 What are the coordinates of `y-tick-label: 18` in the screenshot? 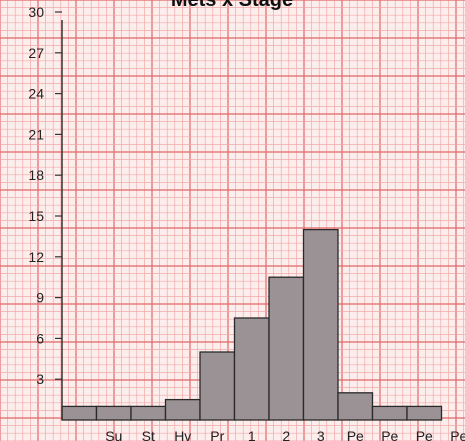 It's located at (36, 175).